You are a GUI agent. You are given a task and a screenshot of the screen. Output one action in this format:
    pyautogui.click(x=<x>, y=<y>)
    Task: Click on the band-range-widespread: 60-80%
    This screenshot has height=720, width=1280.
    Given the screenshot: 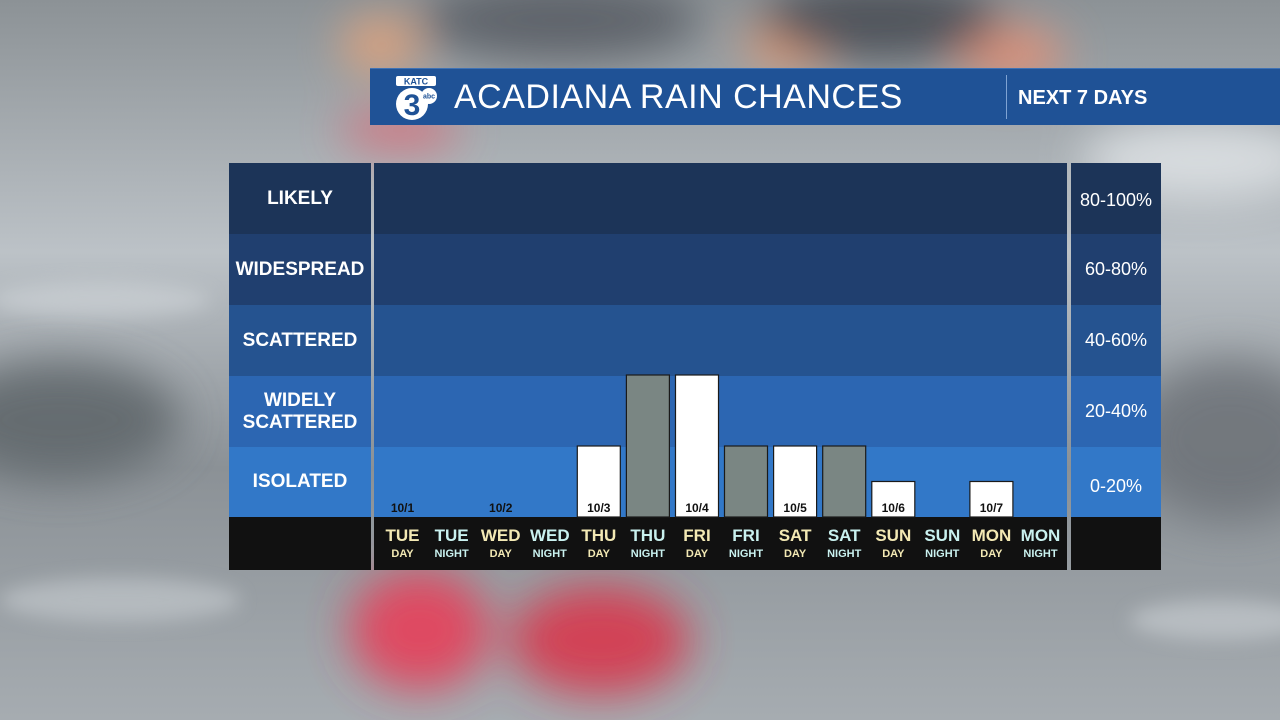 What is the action you would take?
    pyautogui.click(x=1116, y=269)
    